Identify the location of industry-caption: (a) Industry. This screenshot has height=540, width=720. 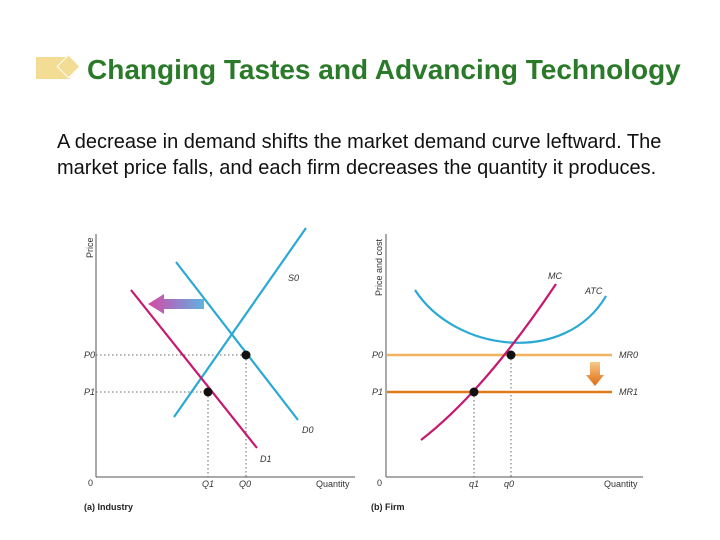
(108, 507).